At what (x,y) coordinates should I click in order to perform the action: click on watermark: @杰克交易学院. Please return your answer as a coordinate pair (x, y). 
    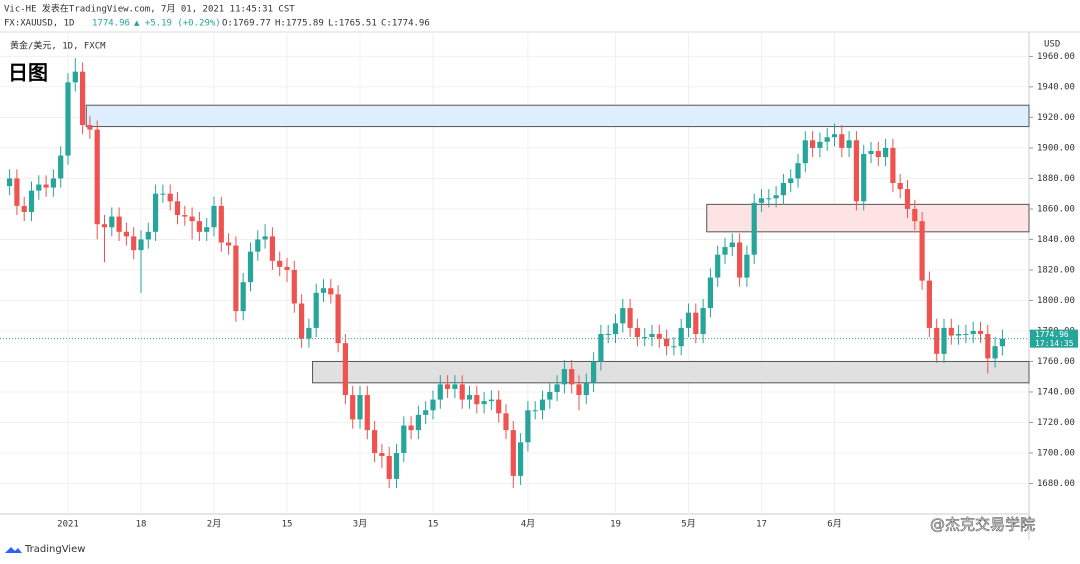
    Looking at the image, I should click on (982, 525).